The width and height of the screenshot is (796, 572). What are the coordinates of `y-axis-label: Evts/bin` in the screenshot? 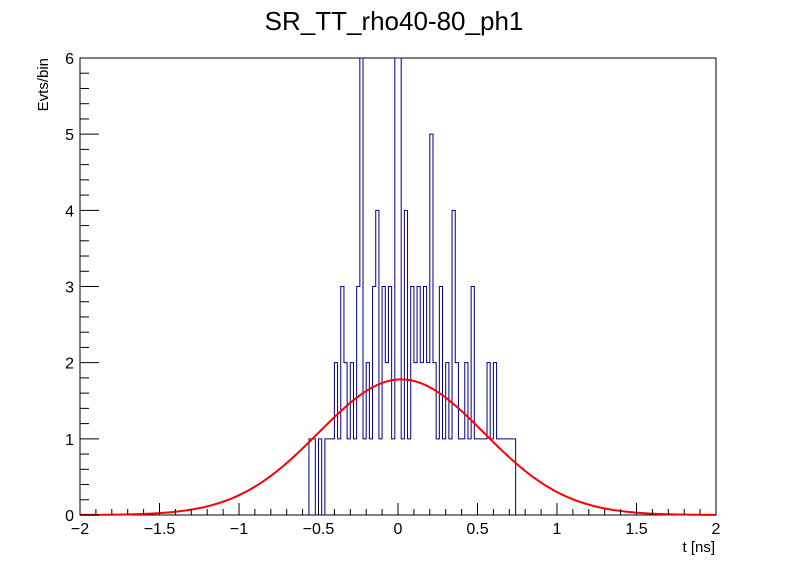 It's located at (43, 84).